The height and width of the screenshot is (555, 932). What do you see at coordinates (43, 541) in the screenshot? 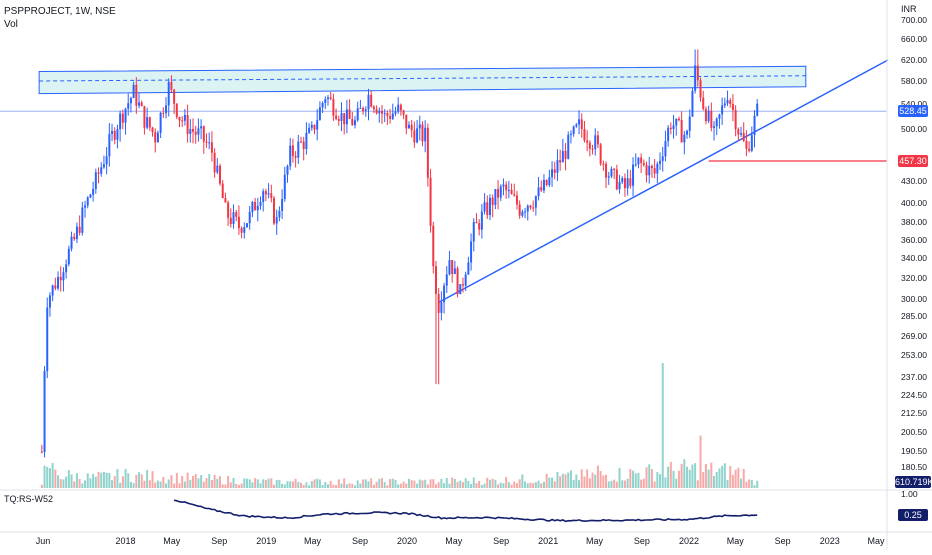
I see `time-tick-label: Jun` at bounding box center [43, 541].